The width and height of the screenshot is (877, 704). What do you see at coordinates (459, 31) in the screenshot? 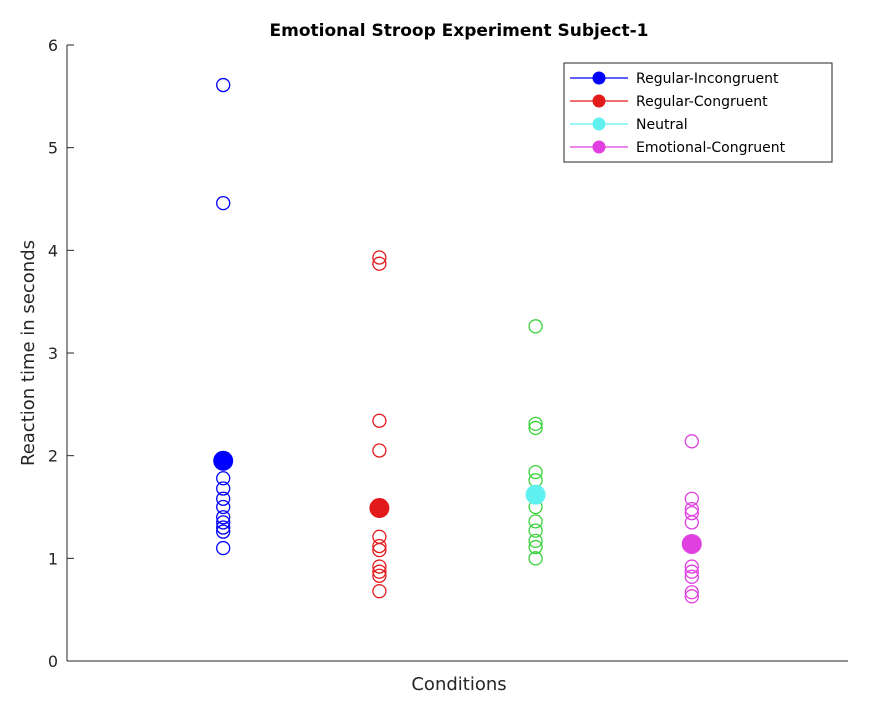
I see `chart-title: Emotional Stroop Experiment Subject-1` at bounding box center [459, 31].